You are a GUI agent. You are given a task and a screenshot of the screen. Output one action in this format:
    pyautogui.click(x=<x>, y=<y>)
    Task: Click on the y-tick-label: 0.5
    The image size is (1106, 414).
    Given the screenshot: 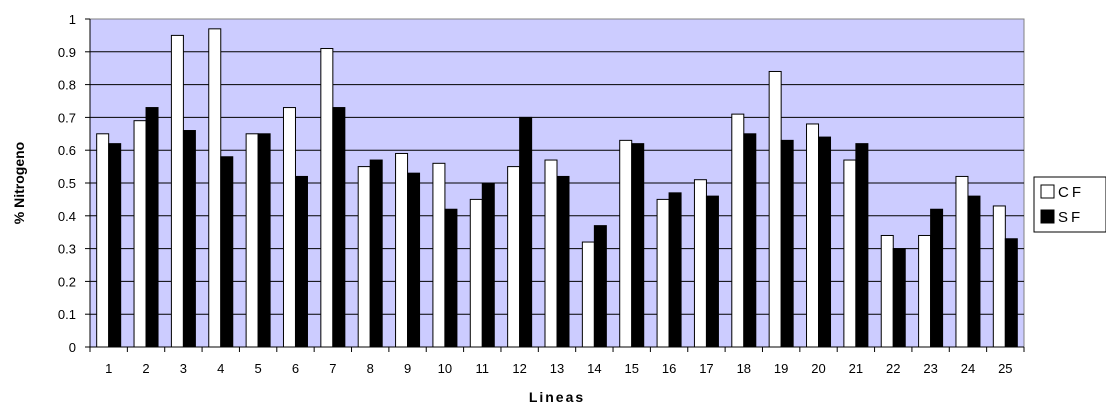 What is the action you would take?
    pyautogui.click(x=67, y=183)
    